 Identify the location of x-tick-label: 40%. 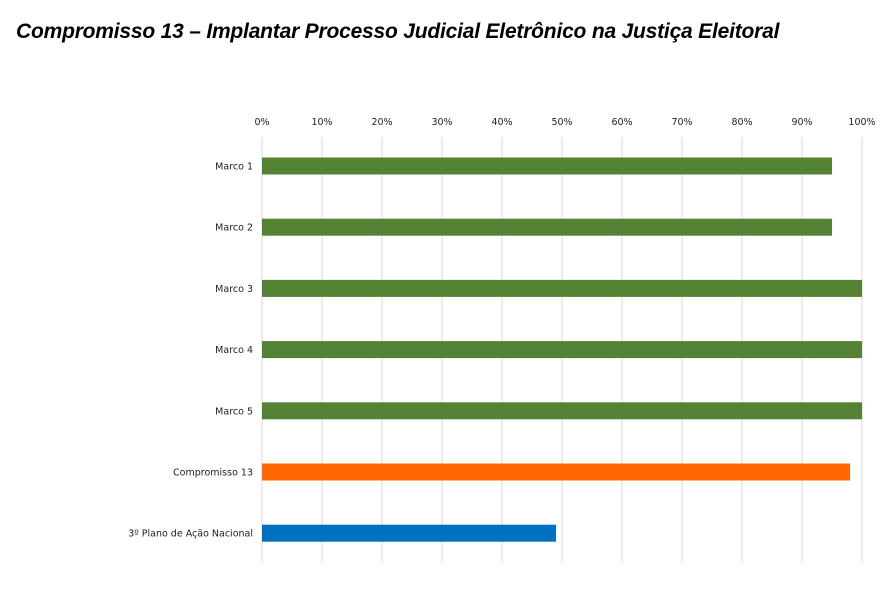
(501, 122).